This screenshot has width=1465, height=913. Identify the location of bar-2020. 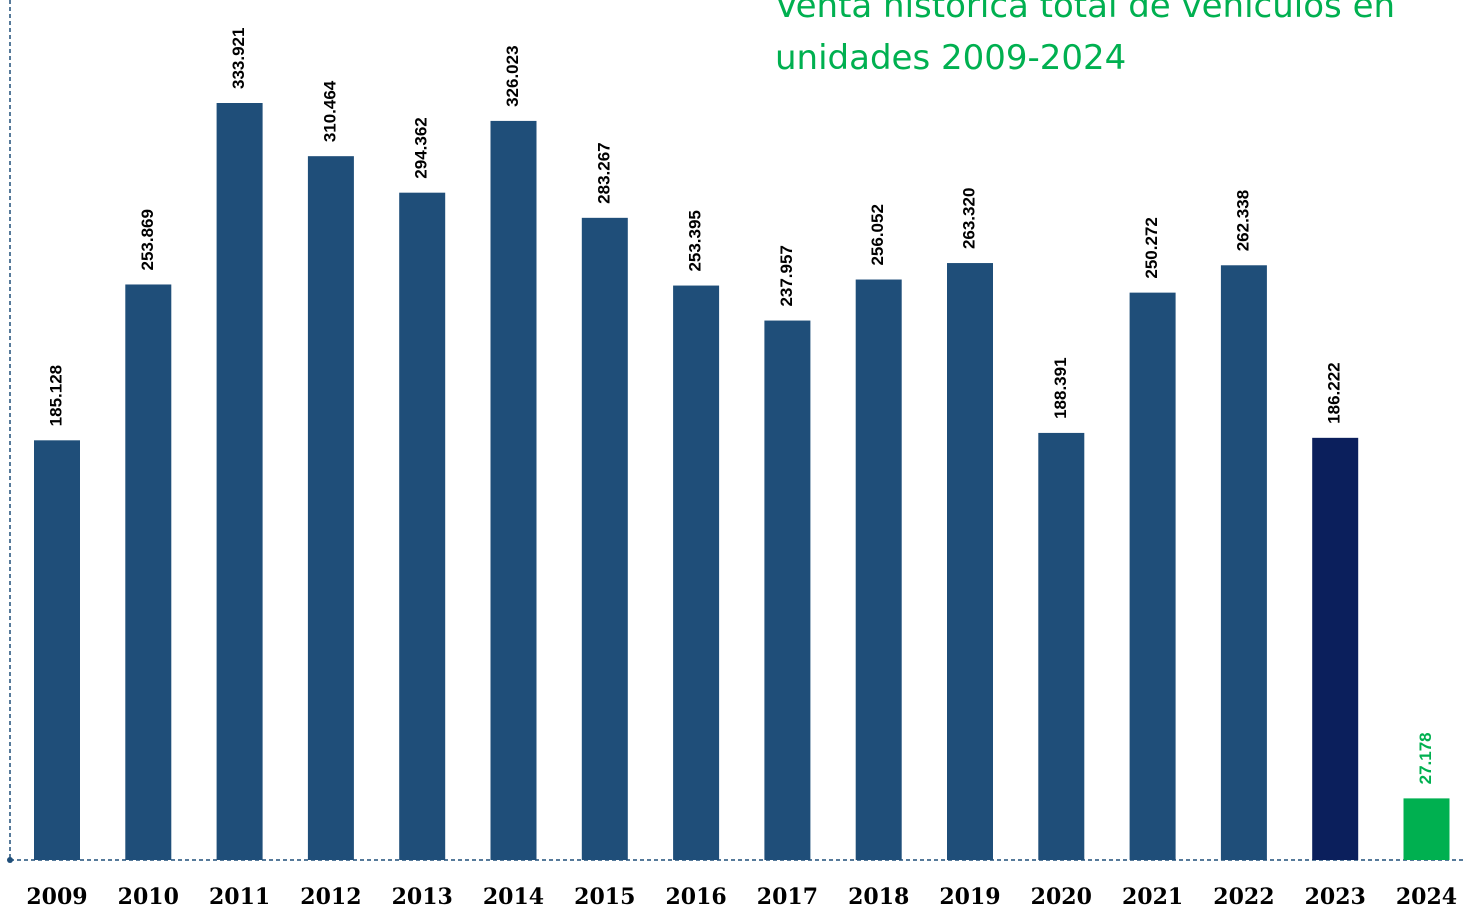
(1061, 646).